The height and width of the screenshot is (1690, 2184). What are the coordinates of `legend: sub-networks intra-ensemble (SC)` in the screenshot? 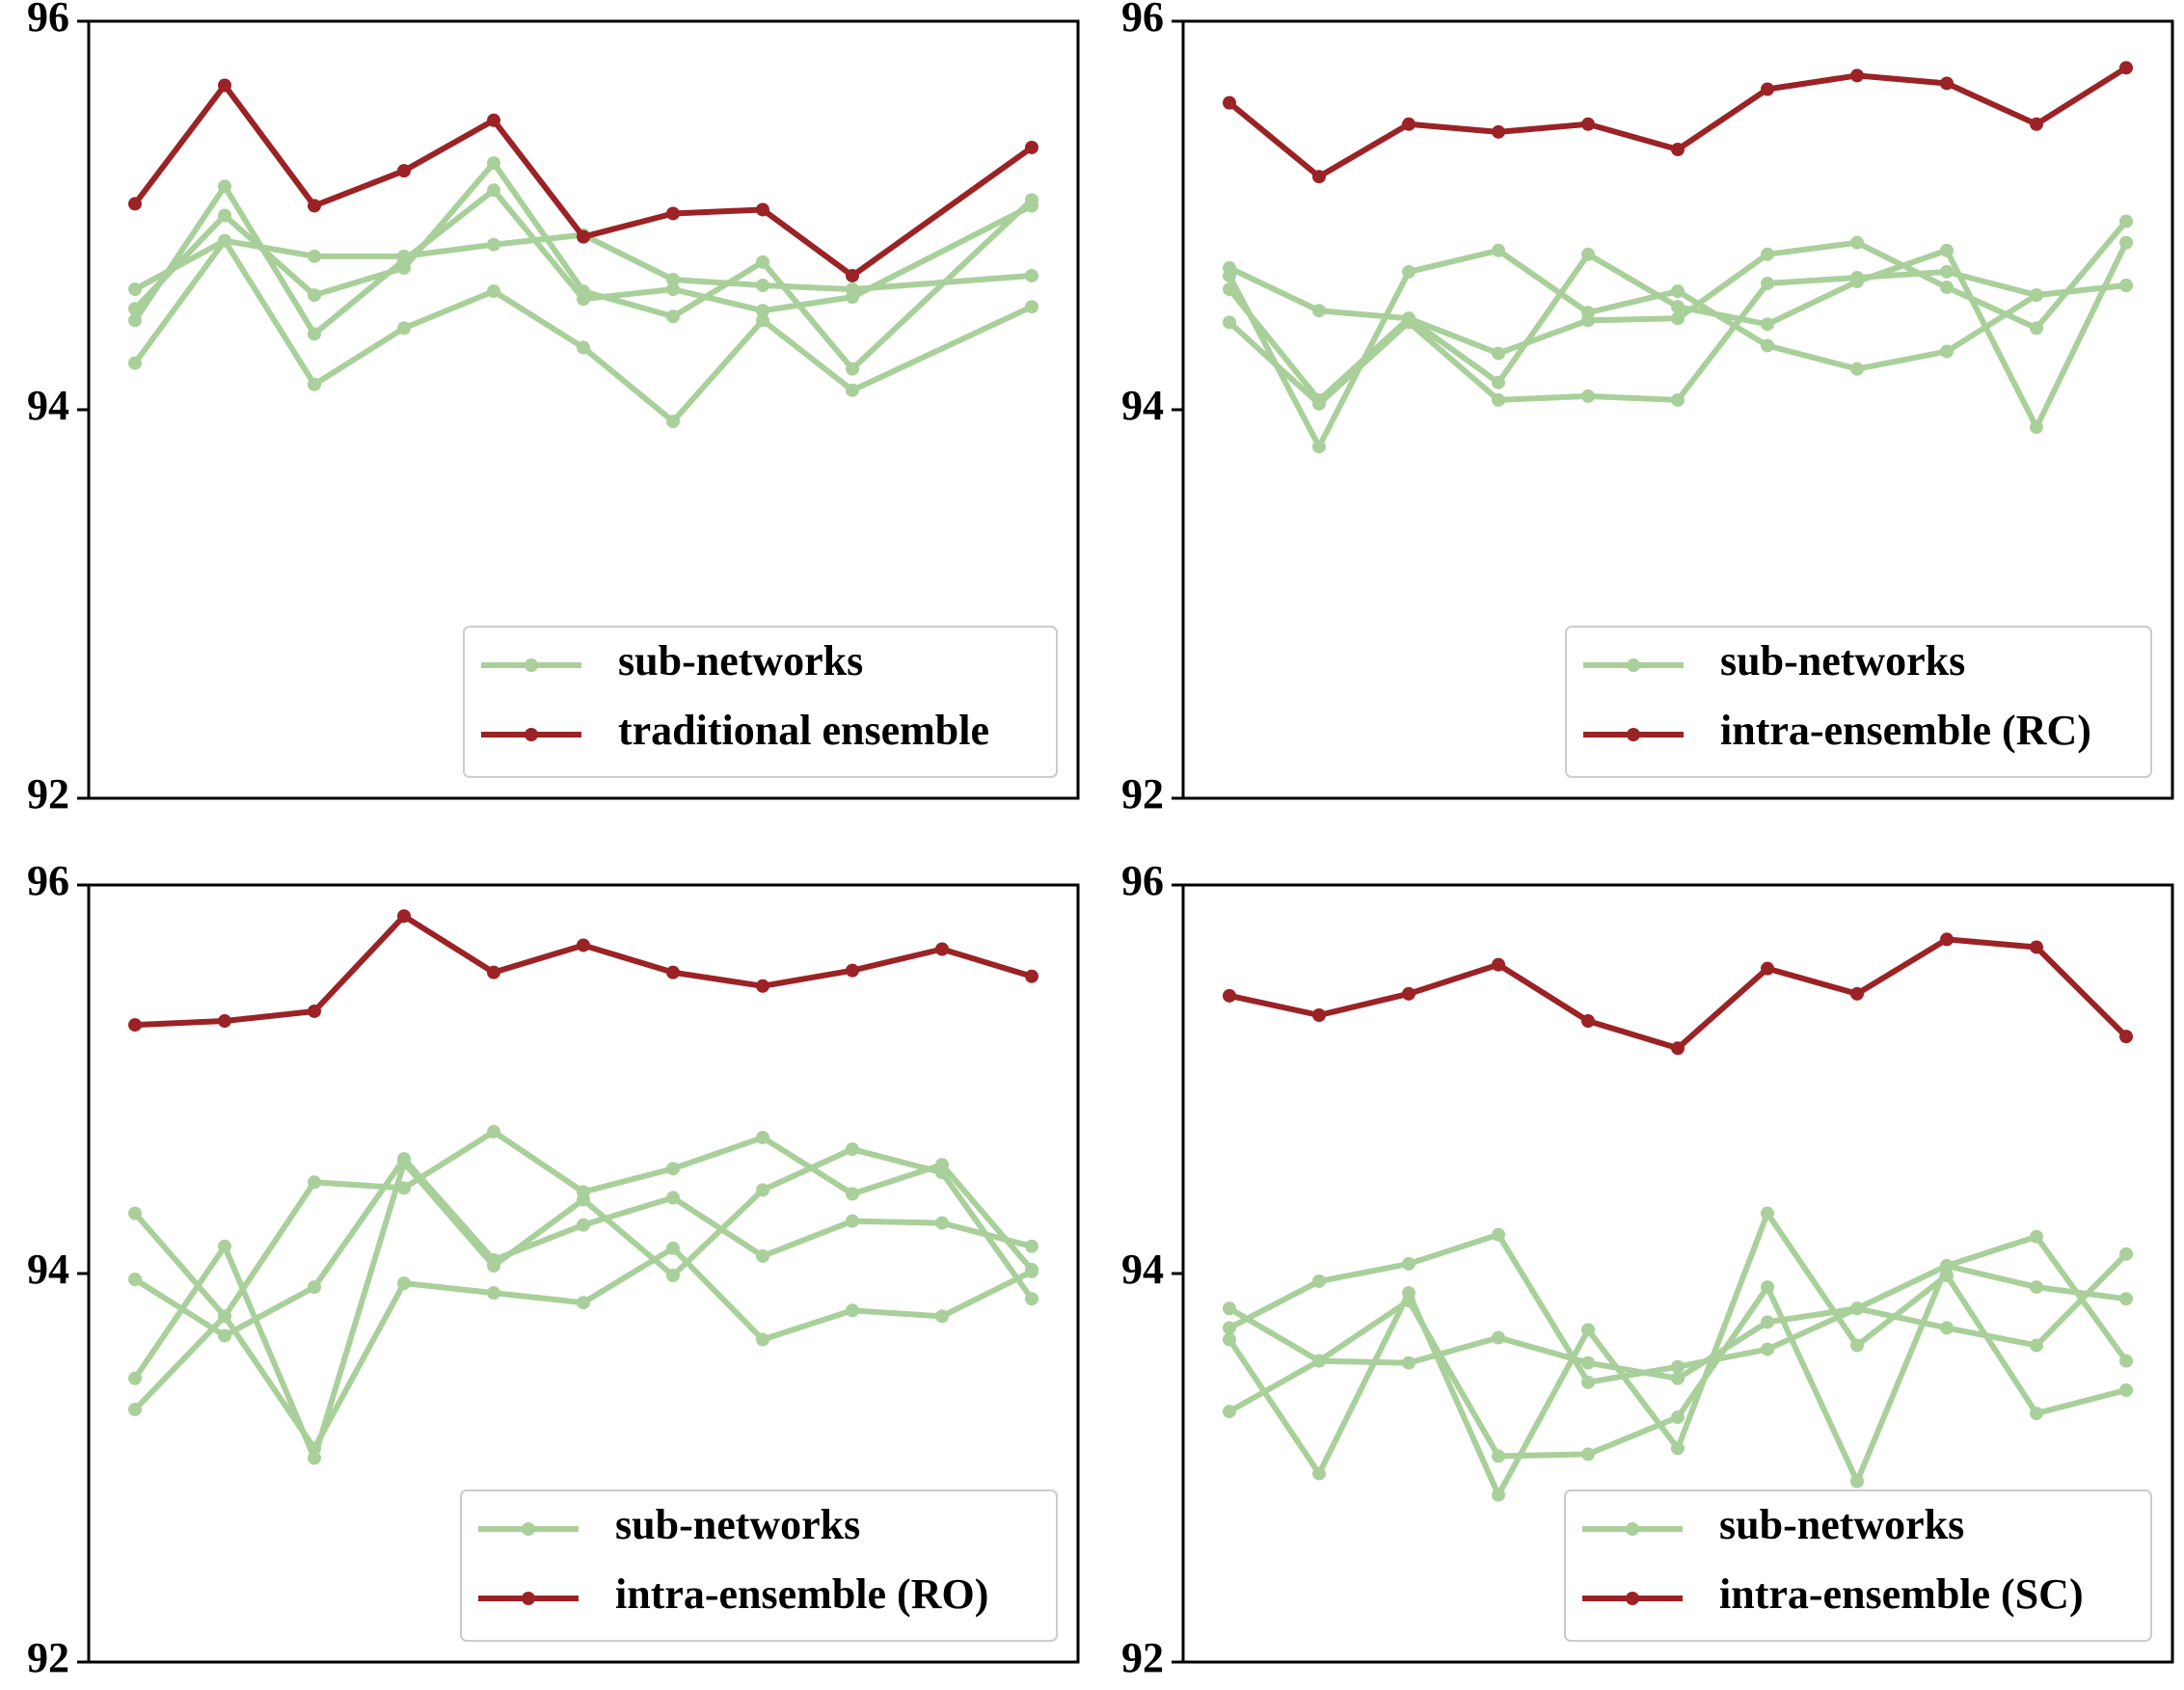 It's located at (1858, 1565).